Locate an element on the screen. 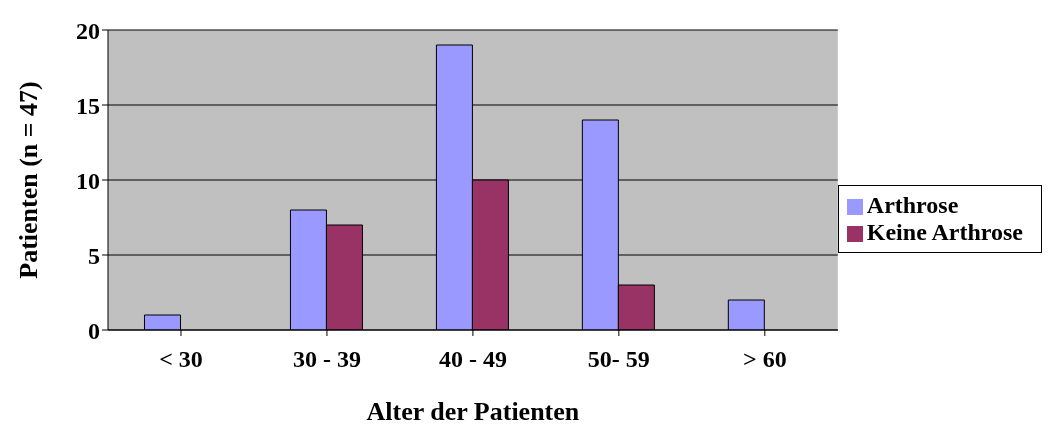 The image size is (1055, 438). y-tick-label: 15 is located at coordinates (88, 105).